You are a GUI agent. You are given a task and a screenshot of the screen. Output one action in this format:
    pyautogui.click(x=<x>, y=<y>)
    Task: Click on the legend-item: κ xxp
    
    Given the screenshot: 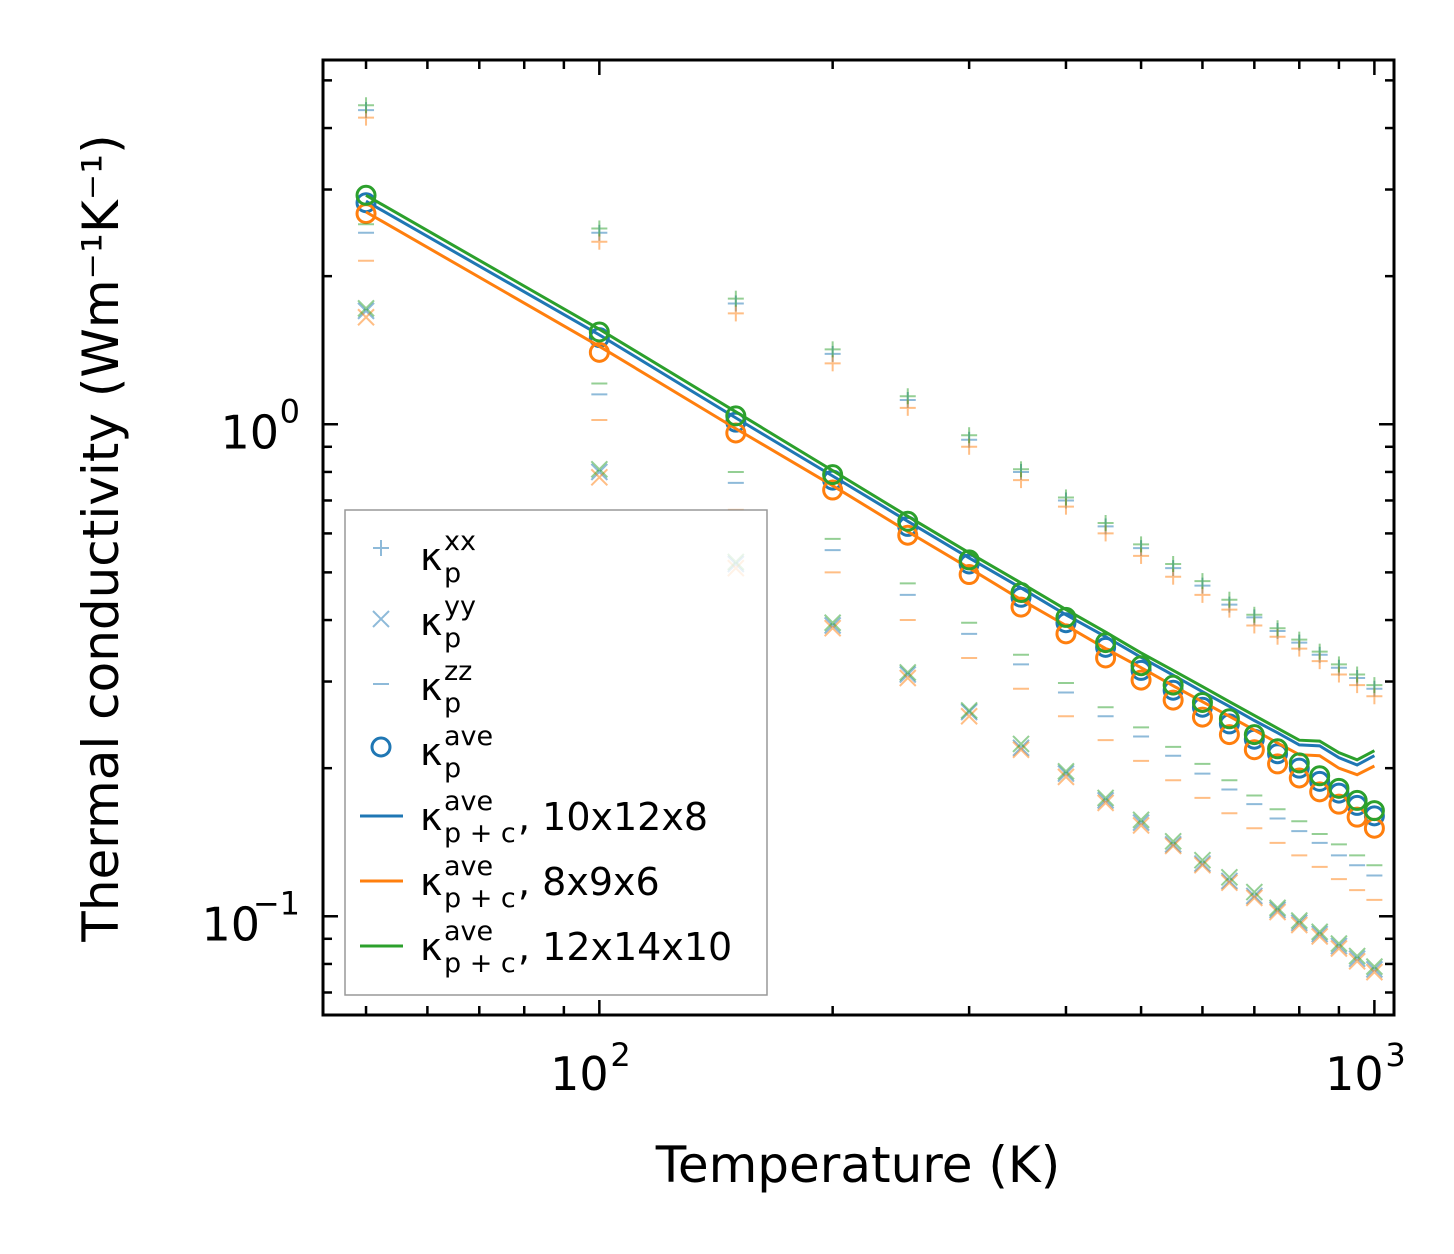 What is the action you would take?
    pyautogui.click(x=424, y=557)
    